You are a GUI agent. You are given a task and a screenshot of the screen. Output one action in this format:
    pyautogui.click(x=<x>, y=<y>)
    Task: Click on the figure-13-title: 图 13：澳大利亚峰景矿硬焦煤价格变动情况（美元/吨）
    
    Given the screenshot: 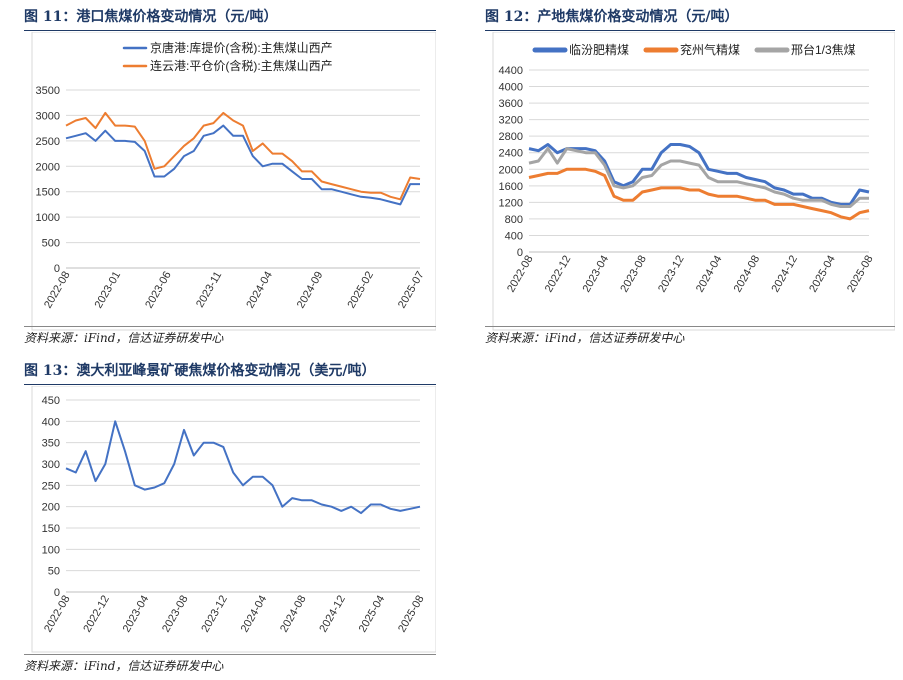 What is the action you would take?
    pyautogui.click(x=230, y=372)
    